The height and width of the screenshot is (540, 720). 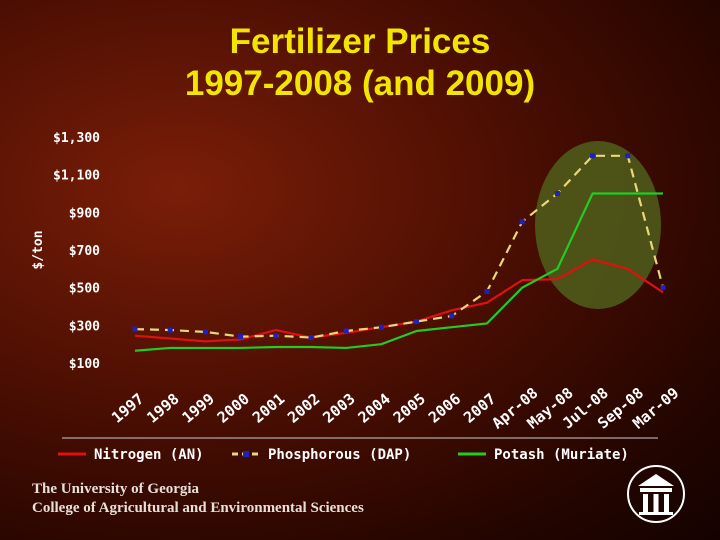 What do you see at coordinates (339, 455) in the screenshot?
I see `legend-label: Phosphorous (DAP)` at bounding box center [339, 455].